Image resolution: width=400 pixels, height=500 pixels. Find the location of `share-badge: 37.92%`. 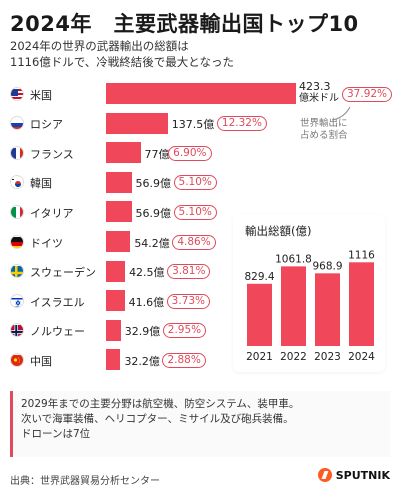

share-badge: 37.92% is located at coordinates (367, 94).